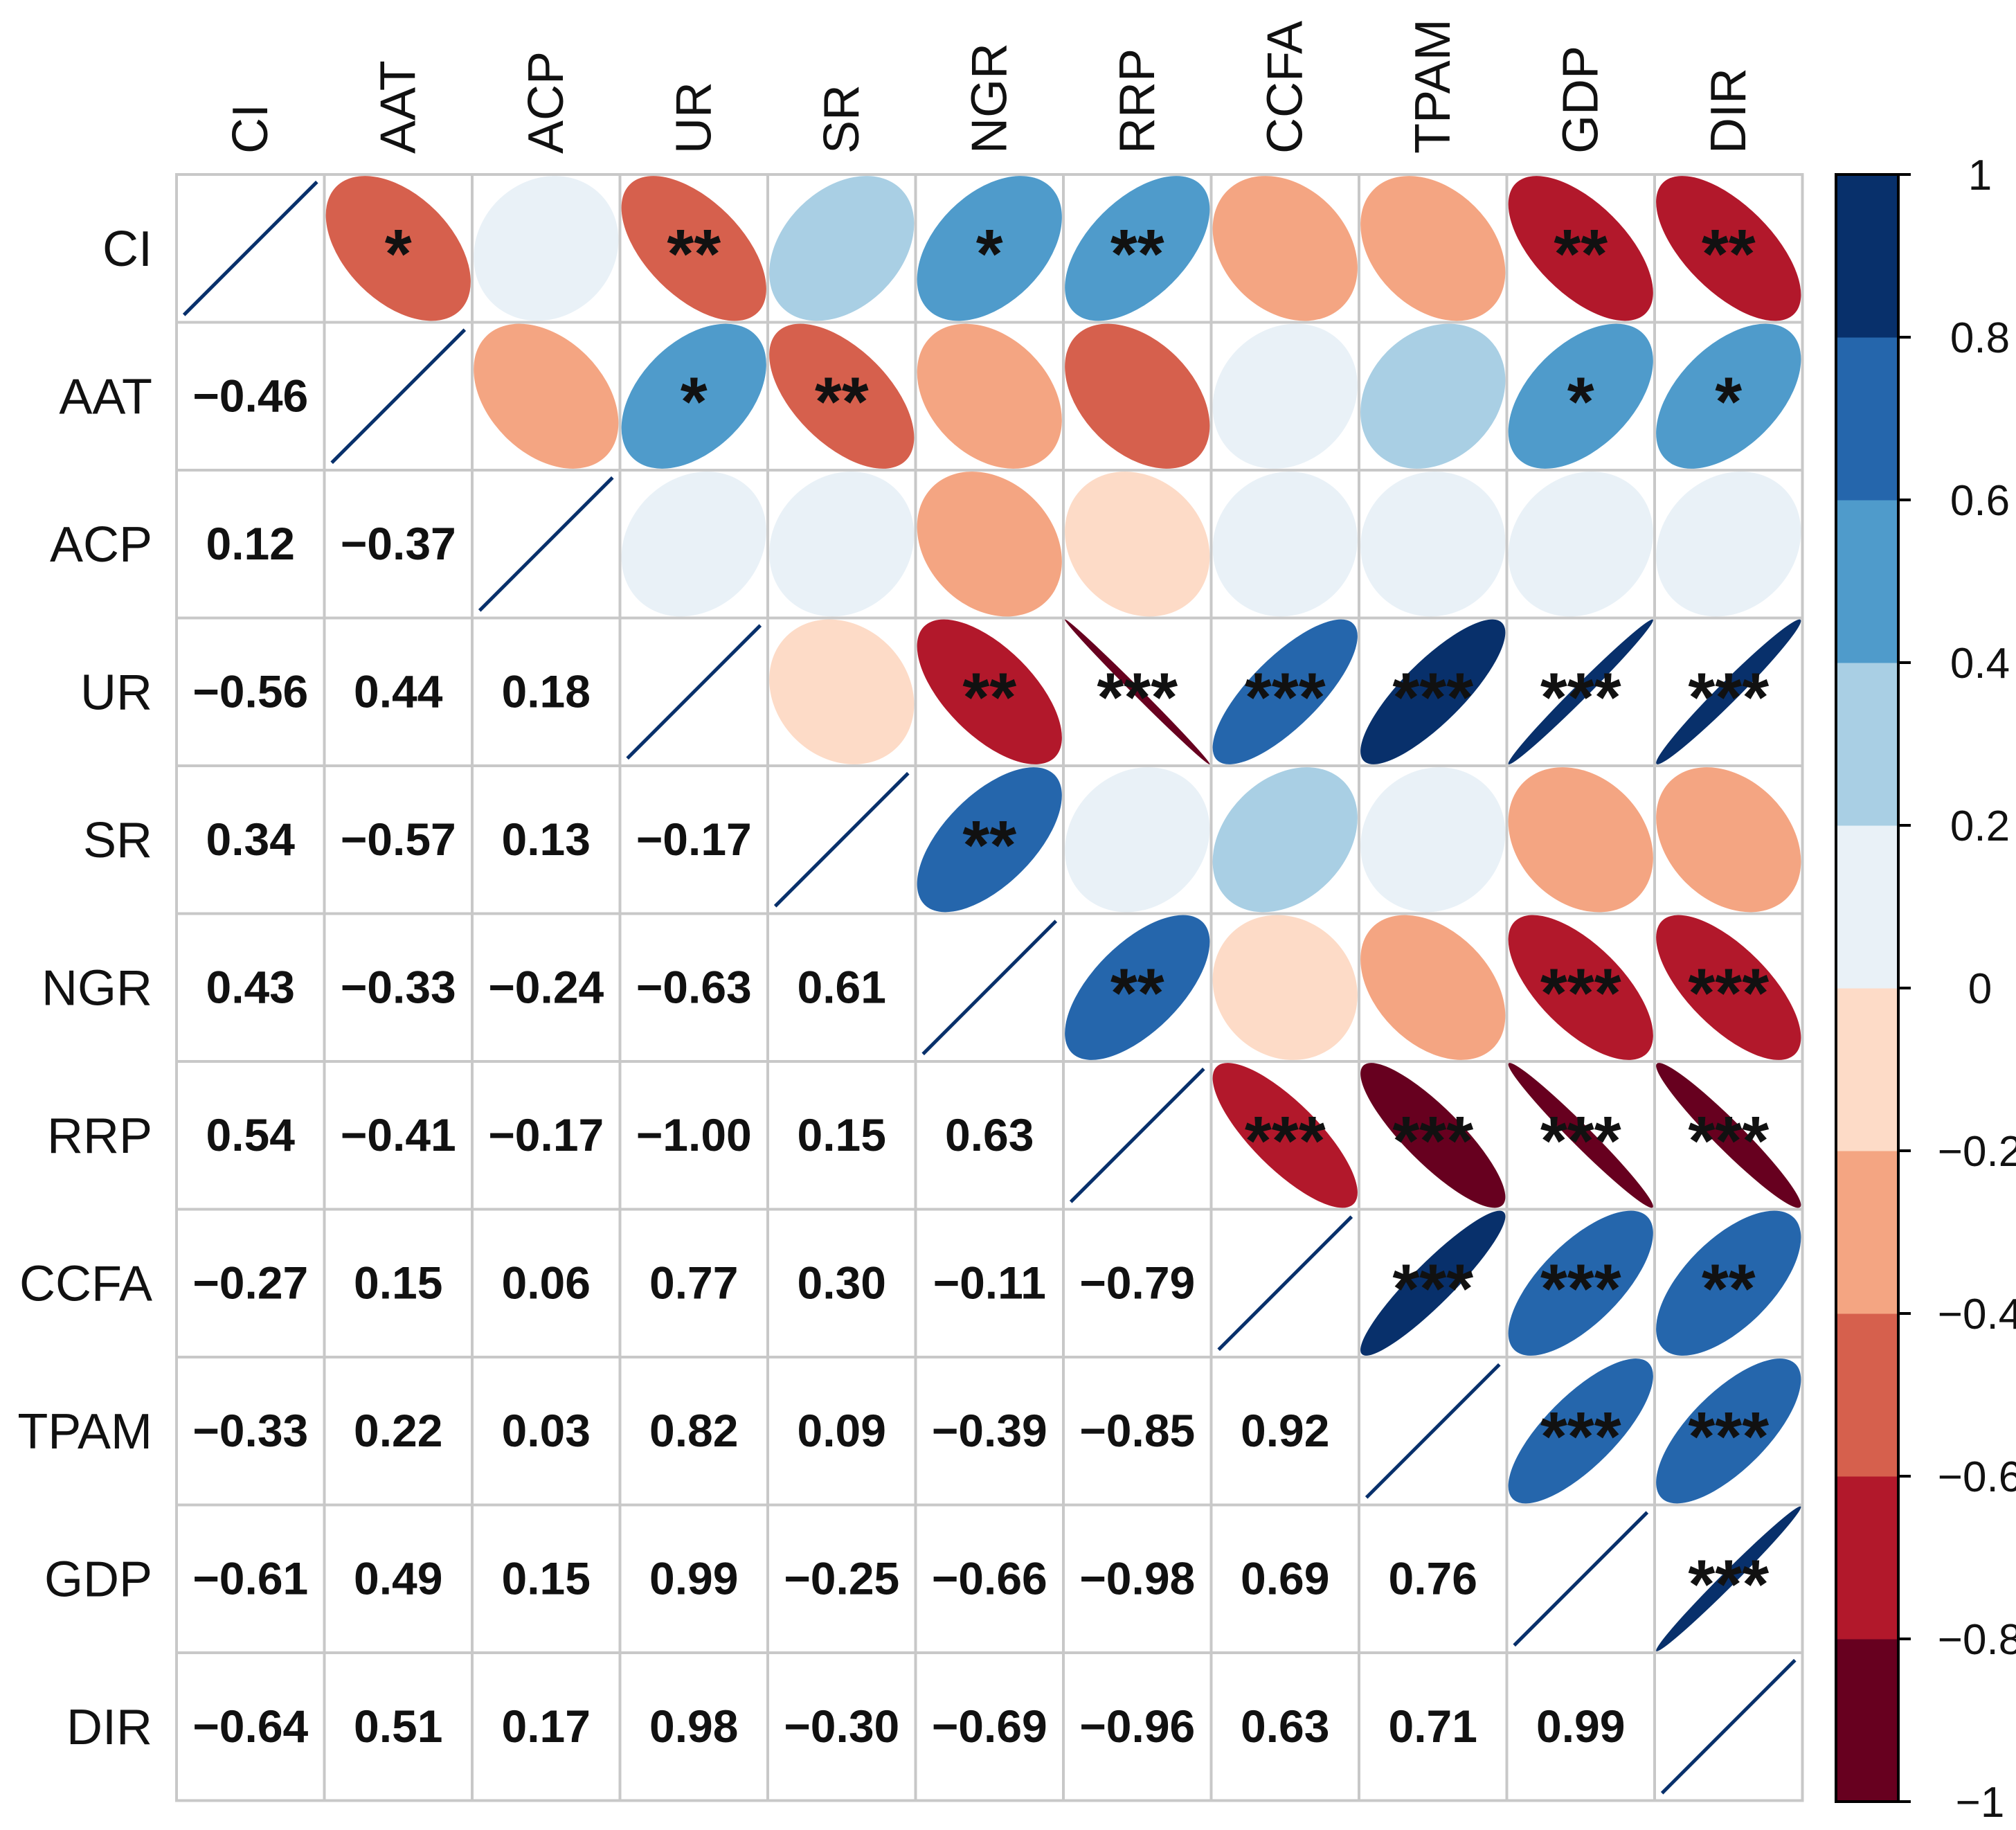 The width and height of the screenshot is (2016, 1830). What do you see at coordinates (101, 545) in the screenshot?
I see `row-label-ACP: ACP` at bounding box center [101, 545].